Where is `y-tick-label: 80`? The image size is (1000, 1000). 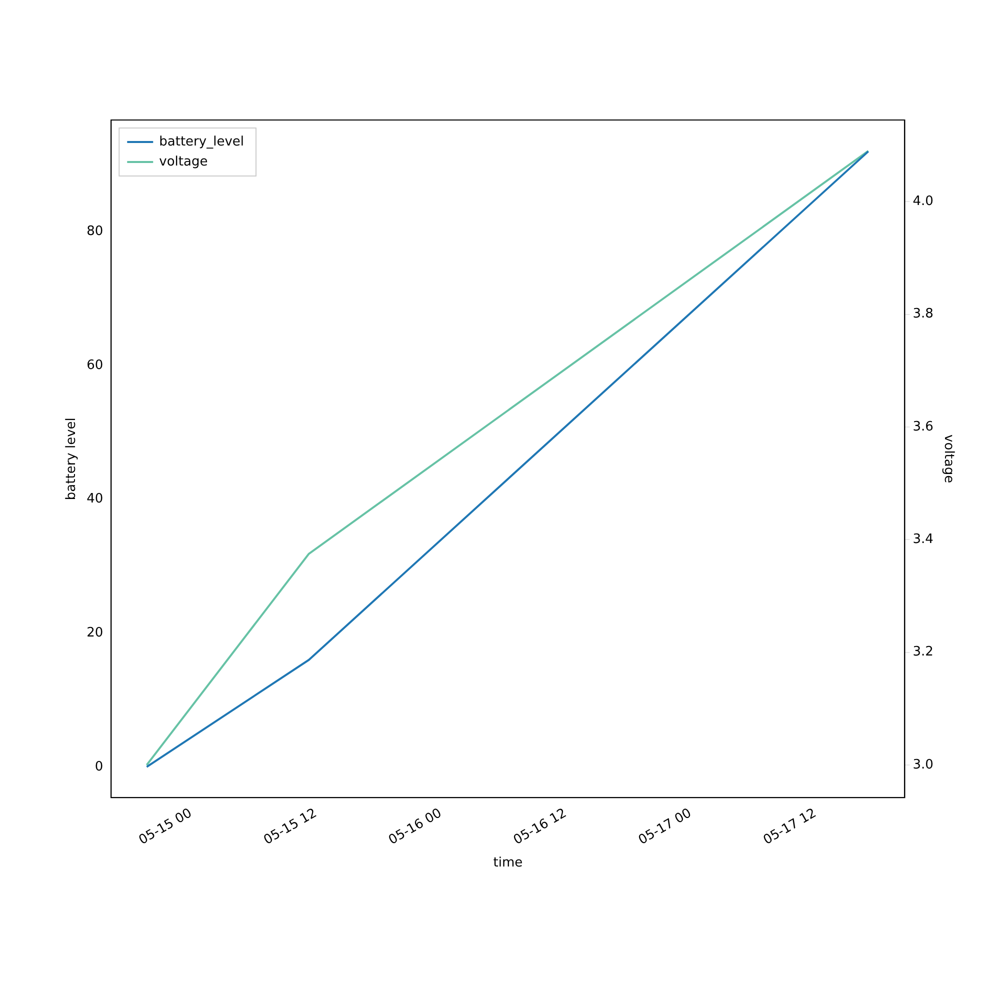
y-tick-label: 80 is located at coordinates (95, 232).